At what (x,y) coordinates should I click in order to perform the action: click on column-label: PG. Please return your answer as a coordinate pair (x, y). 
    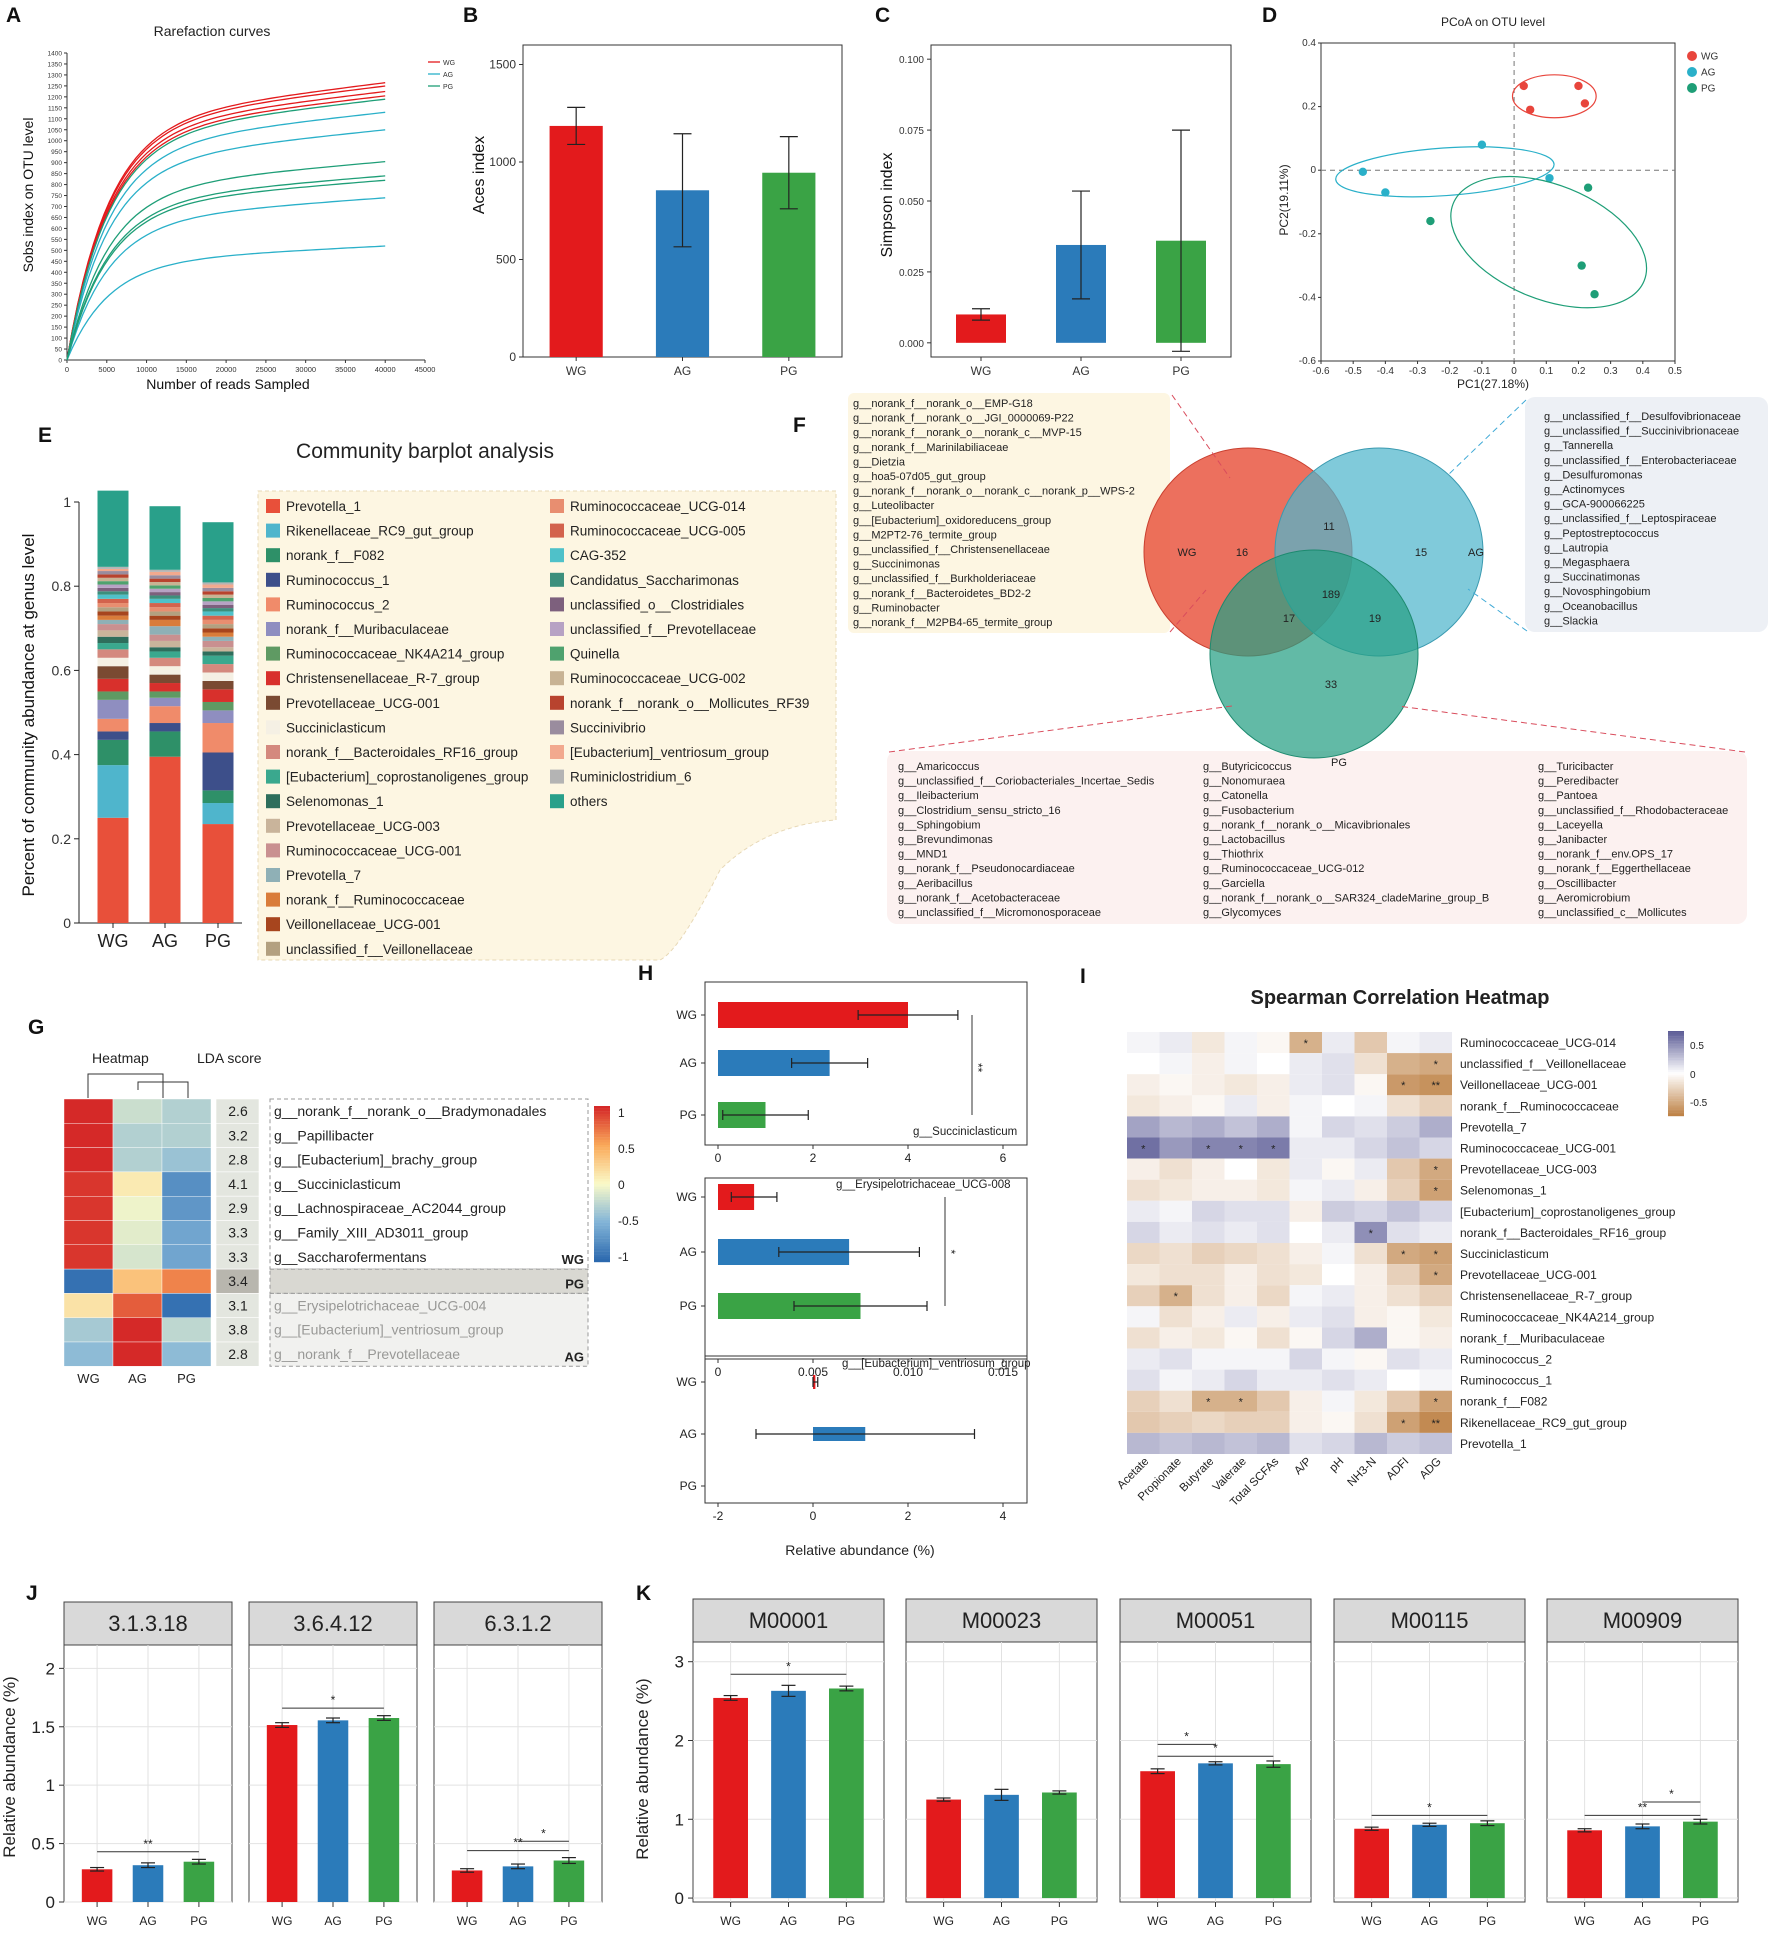
    Looking at the image, I should click on (186, 1378).